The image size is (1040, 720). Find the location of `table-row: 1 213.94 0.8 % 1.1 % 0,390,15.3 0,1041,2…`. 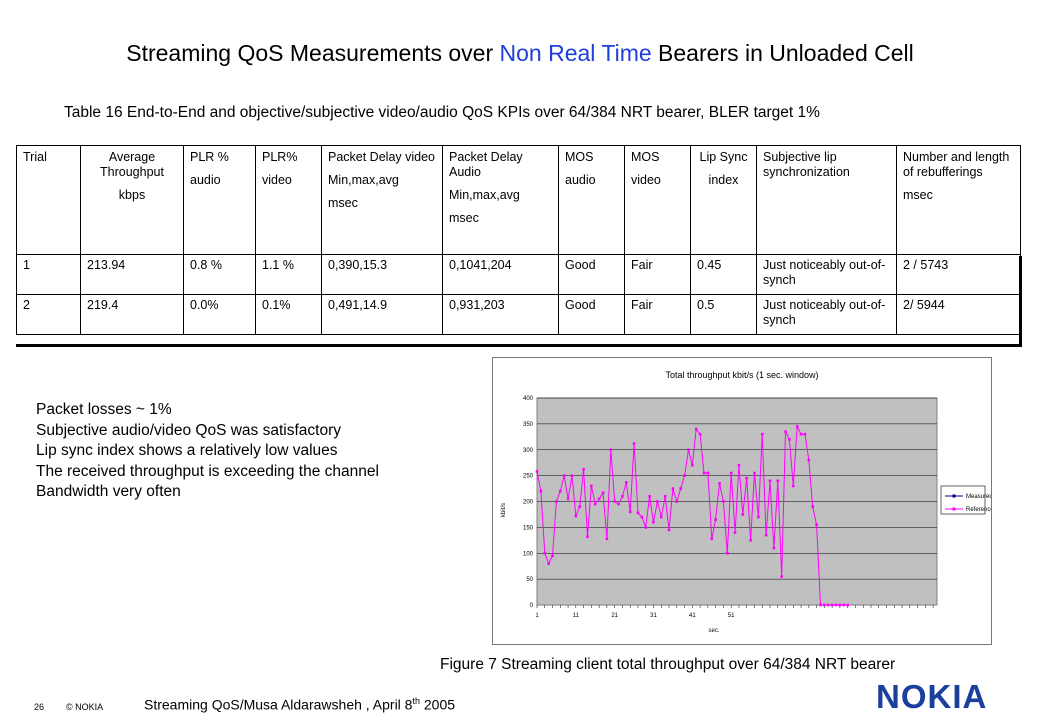

table-row: 1 213.94 0.8 % 1.1 % 0,390,15.3 0,1041,2… is located at coordinates (518, 274).